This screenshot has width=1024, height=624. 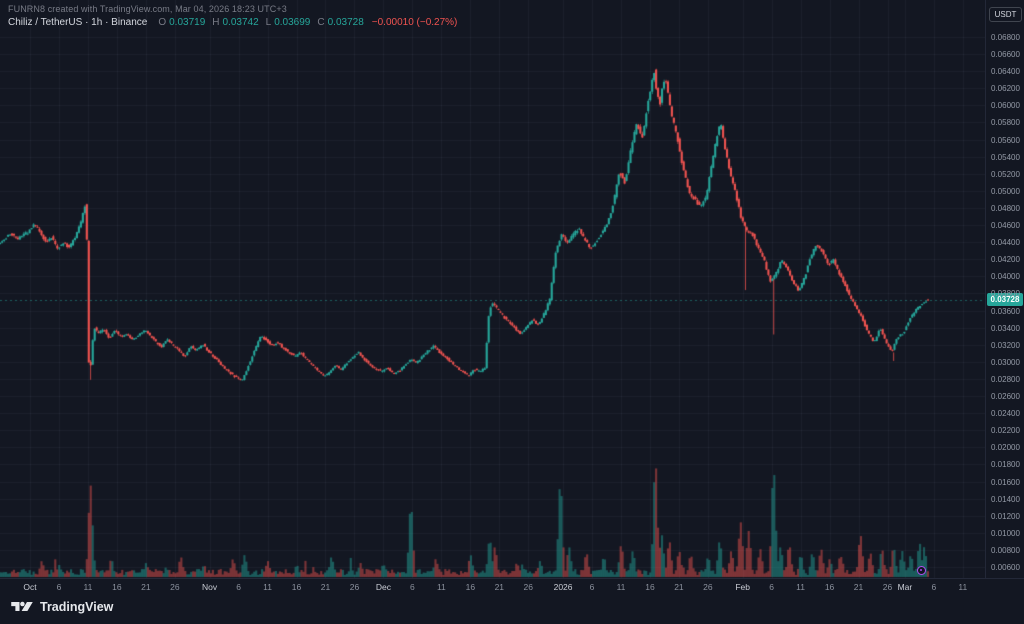 What do you see at coordinates (1005, 567) in the screenshot?
I see `price-axis-label: 0.00600` at bounding box center [1005, 567].